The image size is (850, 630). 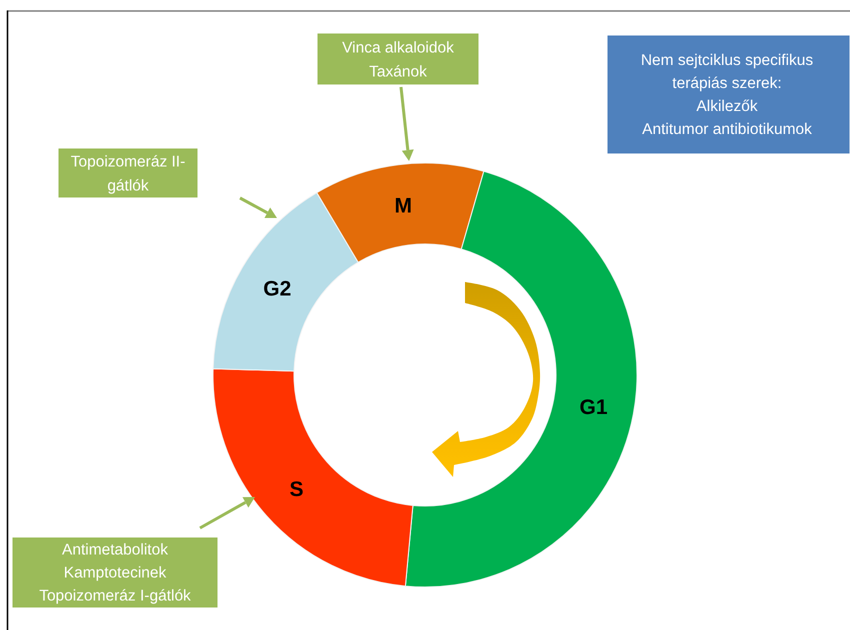 I want to click on text: Antimetabolitok Kamptotecinek Topoizomeráz I-gátlók, so click(x=115, y=573).